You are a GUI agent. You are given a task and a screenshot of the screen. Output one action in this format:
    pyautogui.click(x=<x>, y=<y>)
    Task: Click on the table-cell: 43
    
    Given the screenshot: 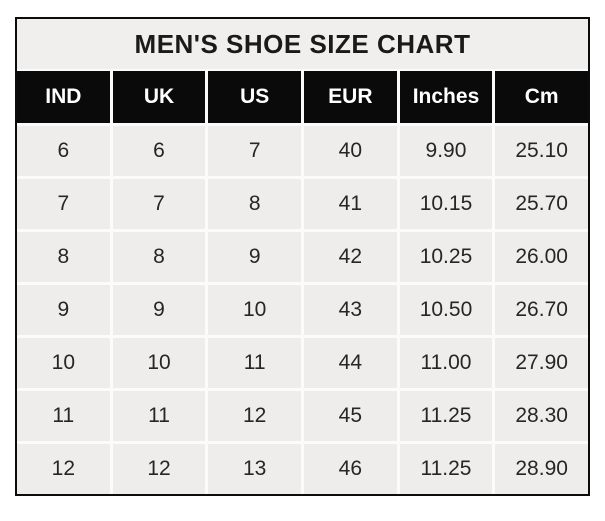 What is the action you would take?
    pyautogui.click(x=350, y=310)
    